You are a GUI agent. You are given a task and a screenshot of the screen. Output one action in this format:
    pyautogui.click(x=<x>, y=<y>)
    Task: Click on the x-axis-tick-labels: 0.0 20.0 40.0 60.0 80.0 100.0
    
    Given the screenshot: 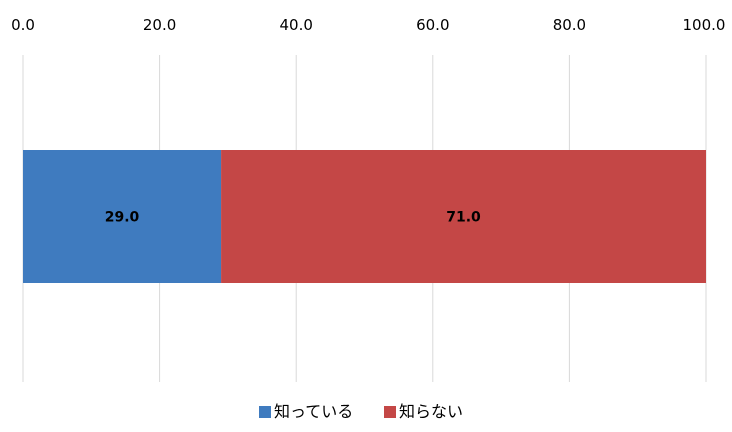 What is the action you would take?
    pyautogui.click(x=368, y=25)
    